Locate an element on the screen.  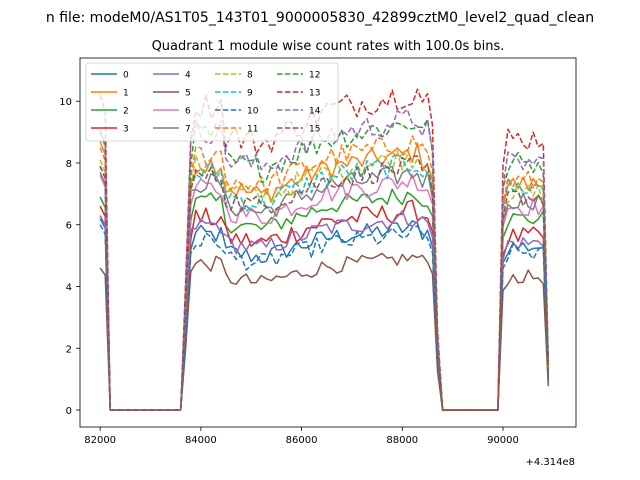
y-tick-label: 4 is located at coordinates (69, 288).